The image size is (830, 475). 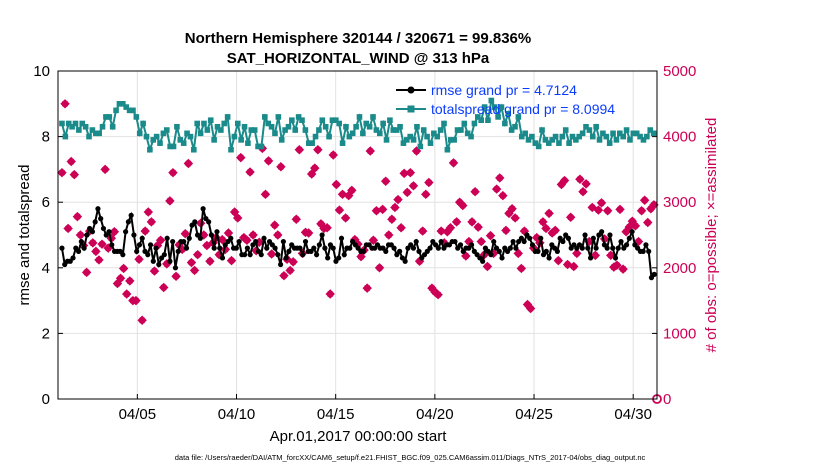 I want to click on x-tick-label: 04/05, so click(x=138, y=414).